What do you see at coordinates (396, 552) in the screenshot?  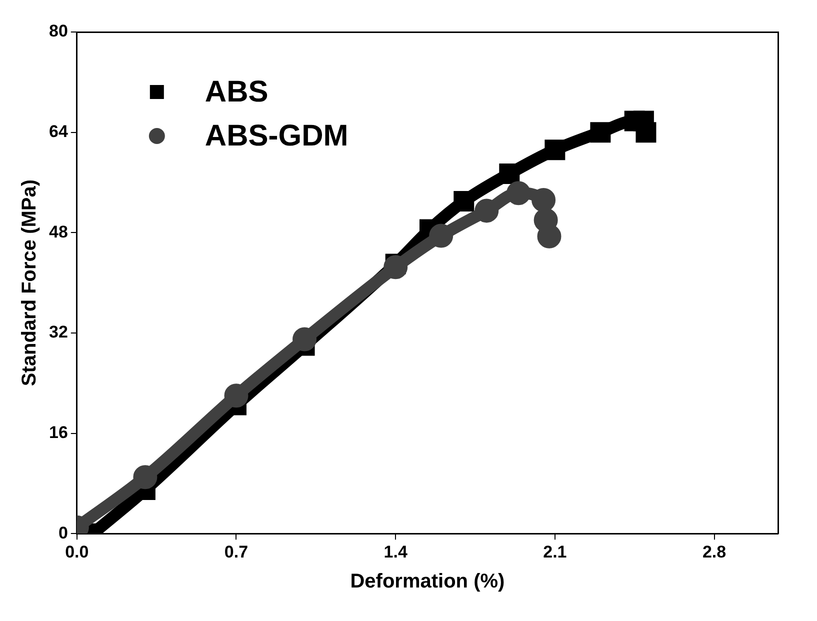 I see `x-tick-label: 1.4` at bounding box center [396, 552].